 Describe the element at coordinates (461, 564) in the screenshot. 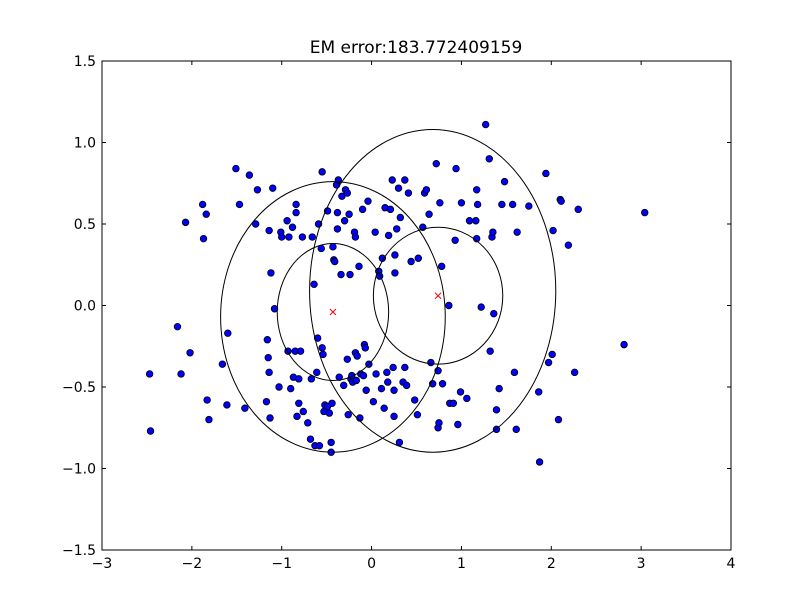

I see `x-tick-label: 1` at that location.